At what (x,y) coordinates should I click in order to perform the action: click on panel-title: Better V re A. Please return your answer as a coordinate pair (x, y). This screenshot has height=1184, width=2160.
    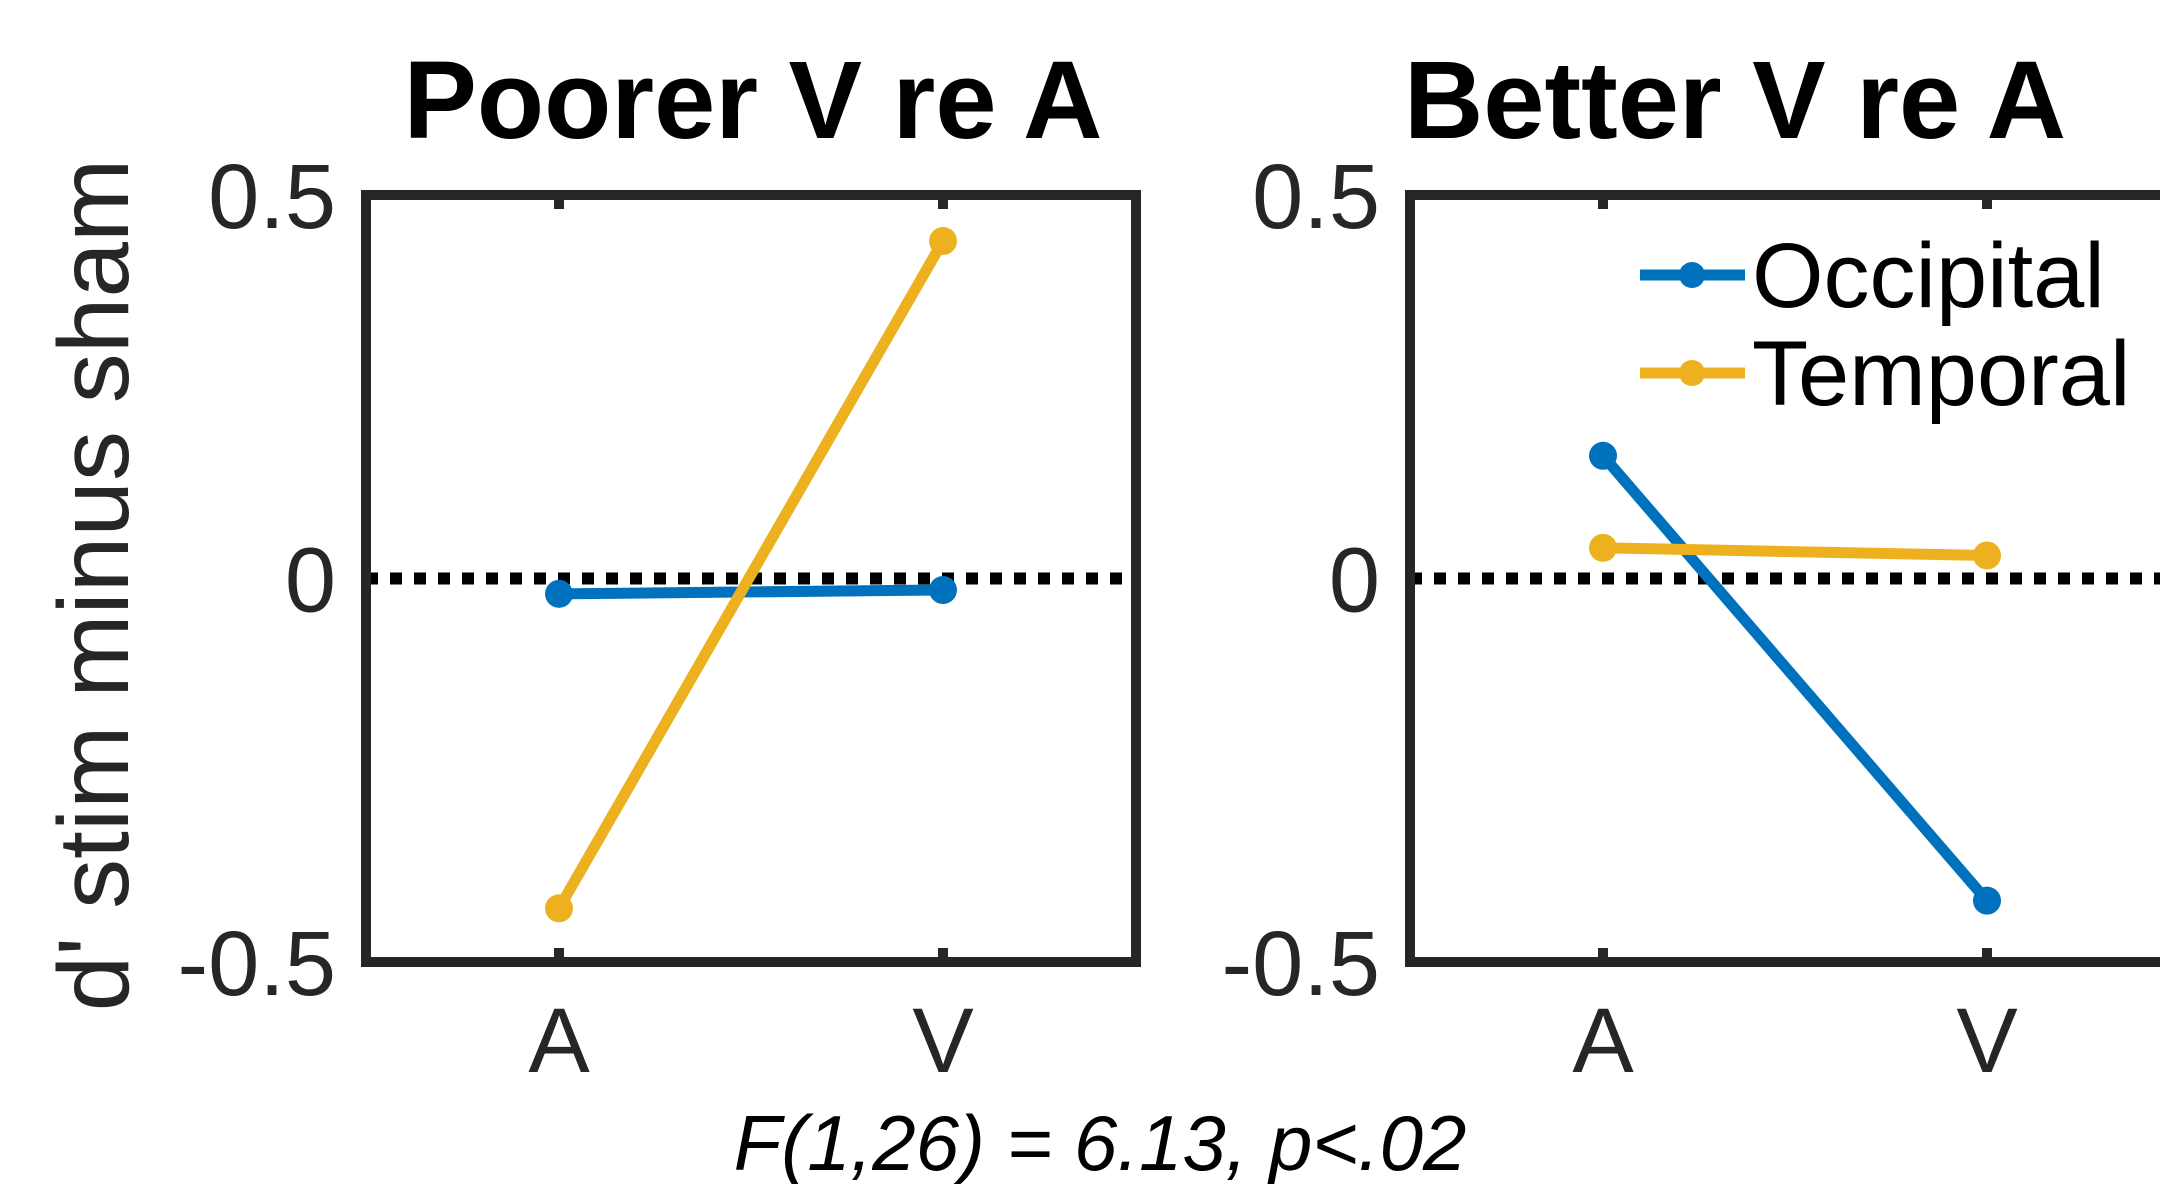
    Looking at the image, I should click on (1735, 100).